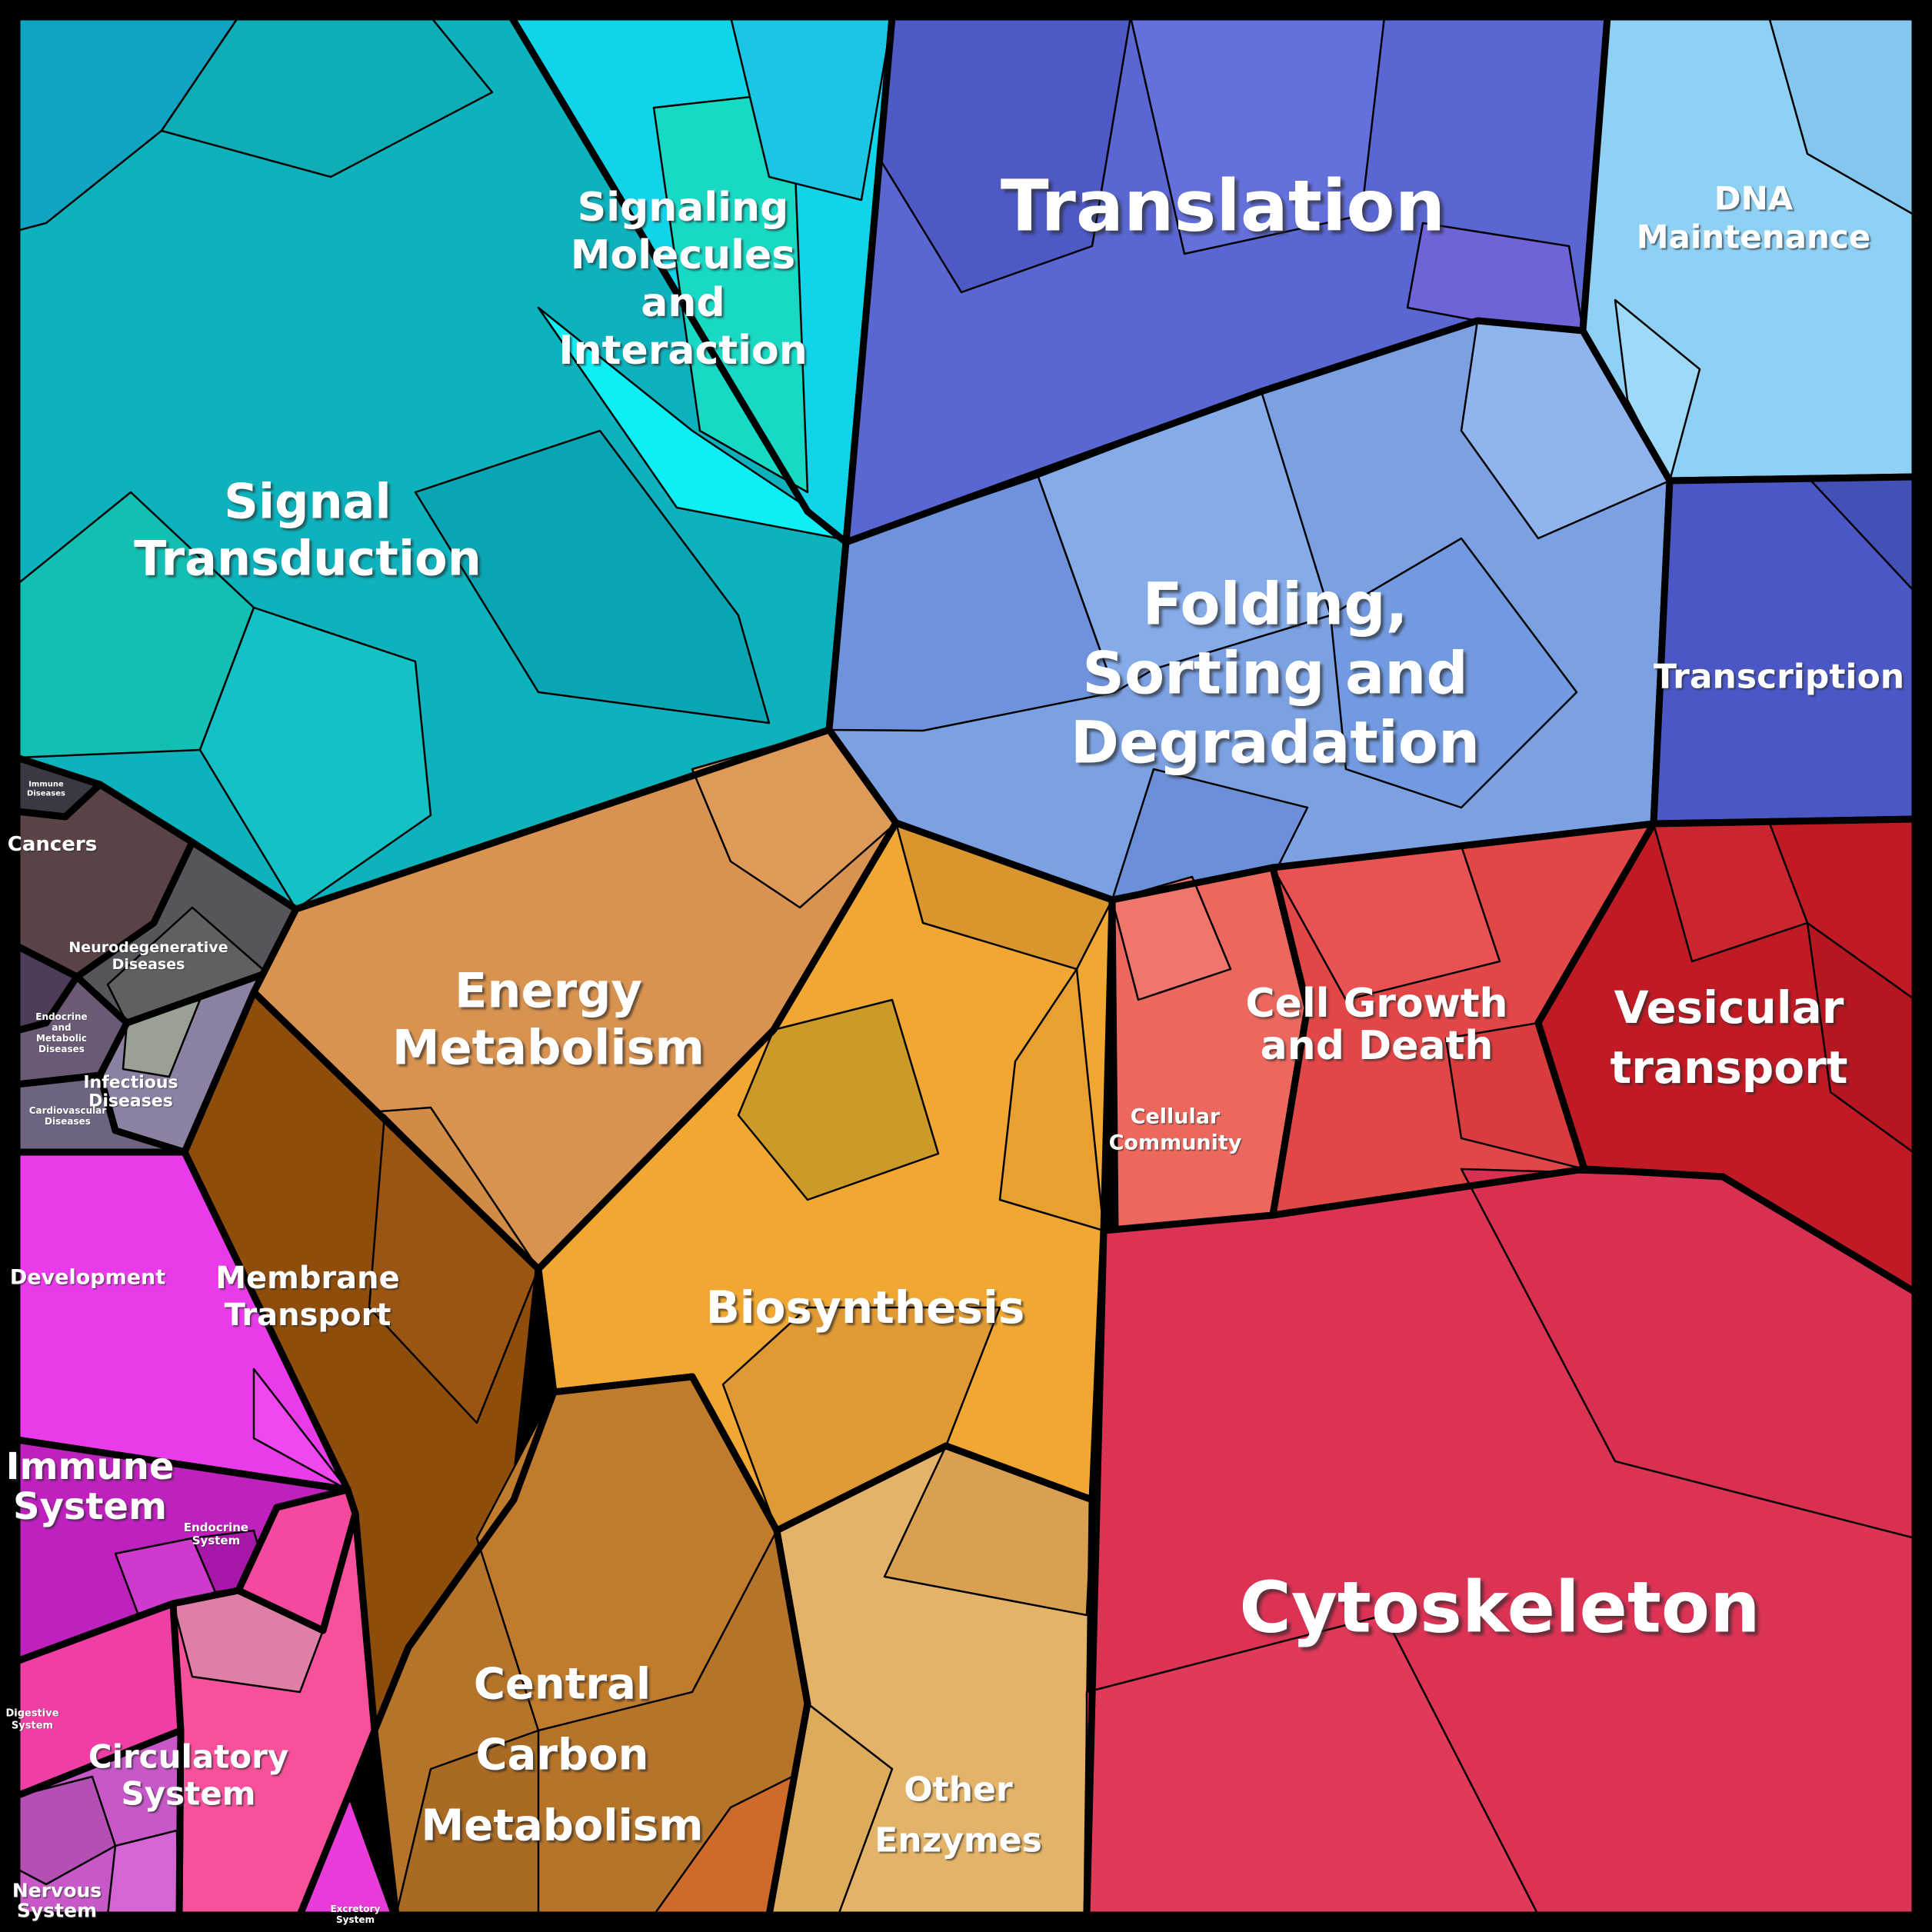 This screenshot has height=1932, width=1932. What do you see at coordinates (1209, 1049) in the screenshot?
I see `region-cellular-community` at bounding box center [1209, 1049].